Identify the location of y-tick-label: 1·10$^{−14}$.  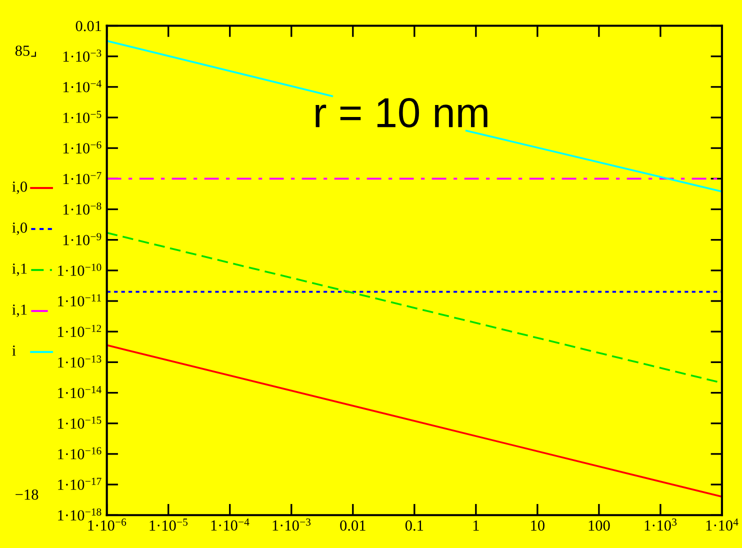
(80, 392).